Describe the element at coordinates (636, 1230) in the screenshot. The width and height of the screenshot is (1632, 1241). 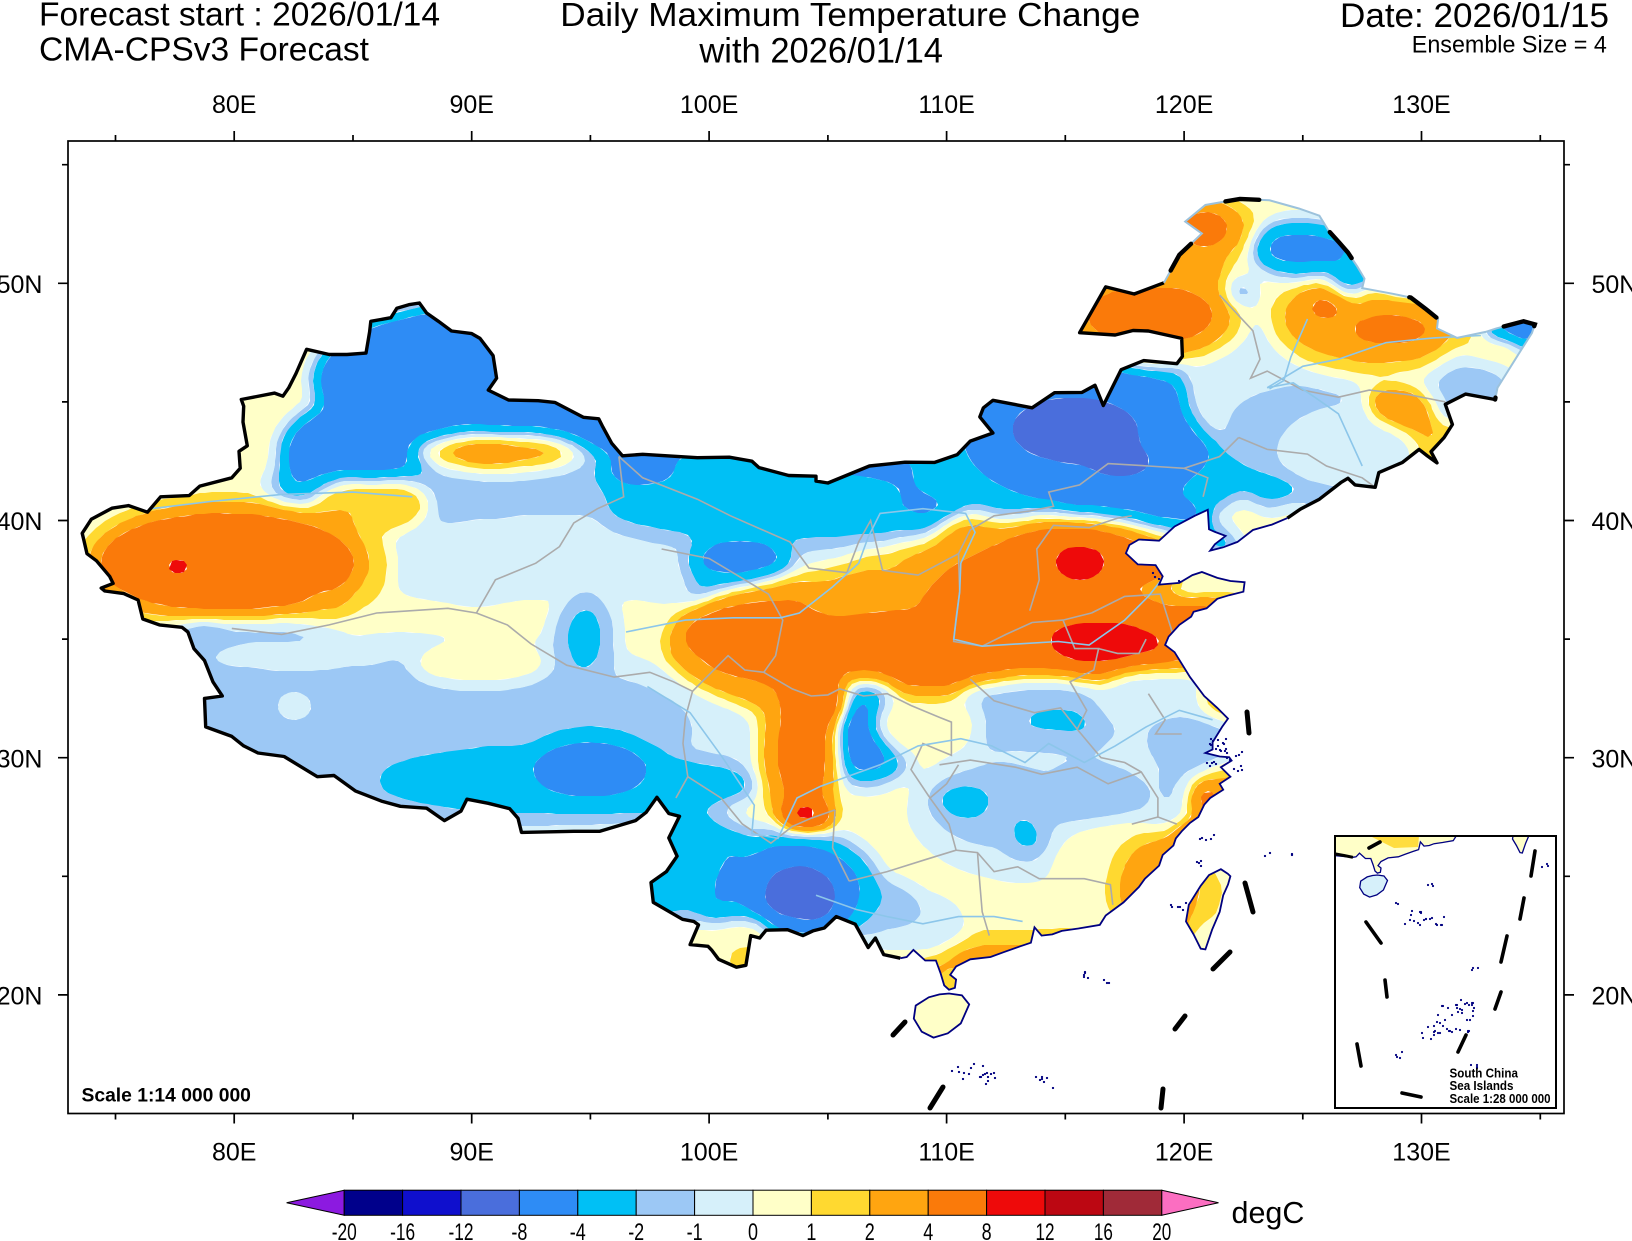
I see `svg-text: -2` at that location.